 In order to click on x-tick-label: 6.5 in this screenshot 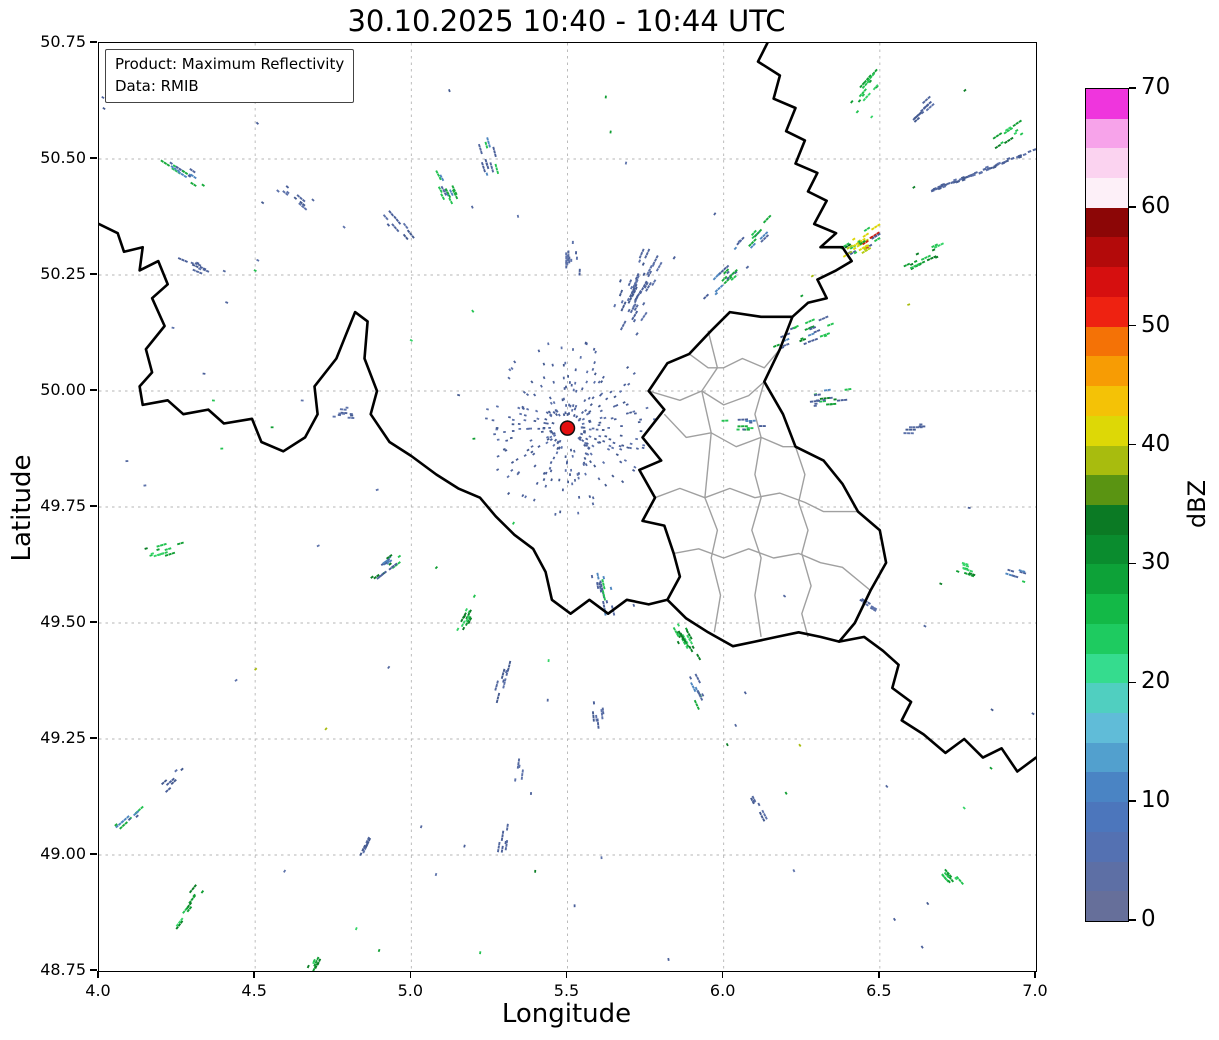, I will do `click(879, 990)`.